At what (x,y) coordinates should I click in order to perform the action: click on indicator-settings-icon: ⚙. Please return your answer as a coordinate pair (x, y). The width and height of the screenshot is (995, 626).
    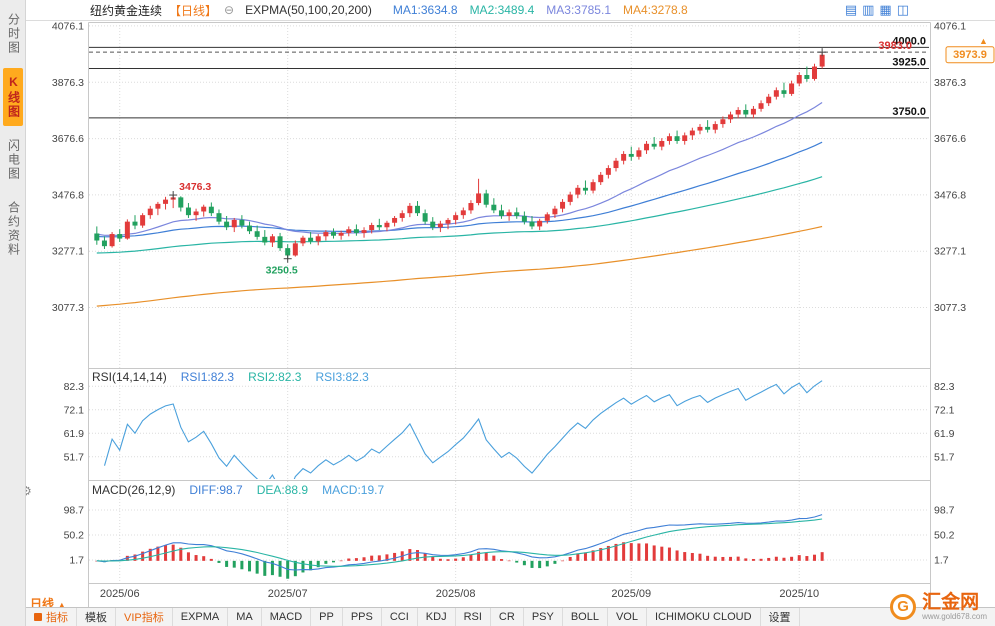
    Looking at the image, I should click on (26, 491).